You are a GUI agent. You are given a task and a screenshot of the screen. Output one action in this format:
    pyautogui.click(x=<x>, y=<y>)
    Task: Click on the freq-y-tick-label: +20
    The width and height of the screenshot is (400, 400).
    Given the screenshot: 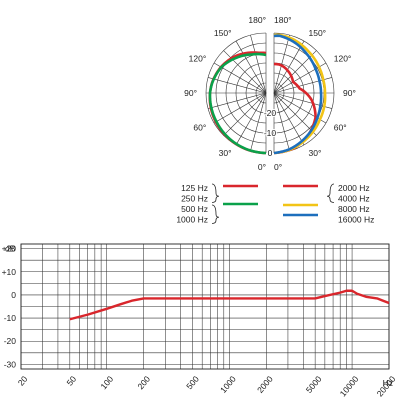 What is the action you would take?
    pyautogui.click(x=9, y=249)
    